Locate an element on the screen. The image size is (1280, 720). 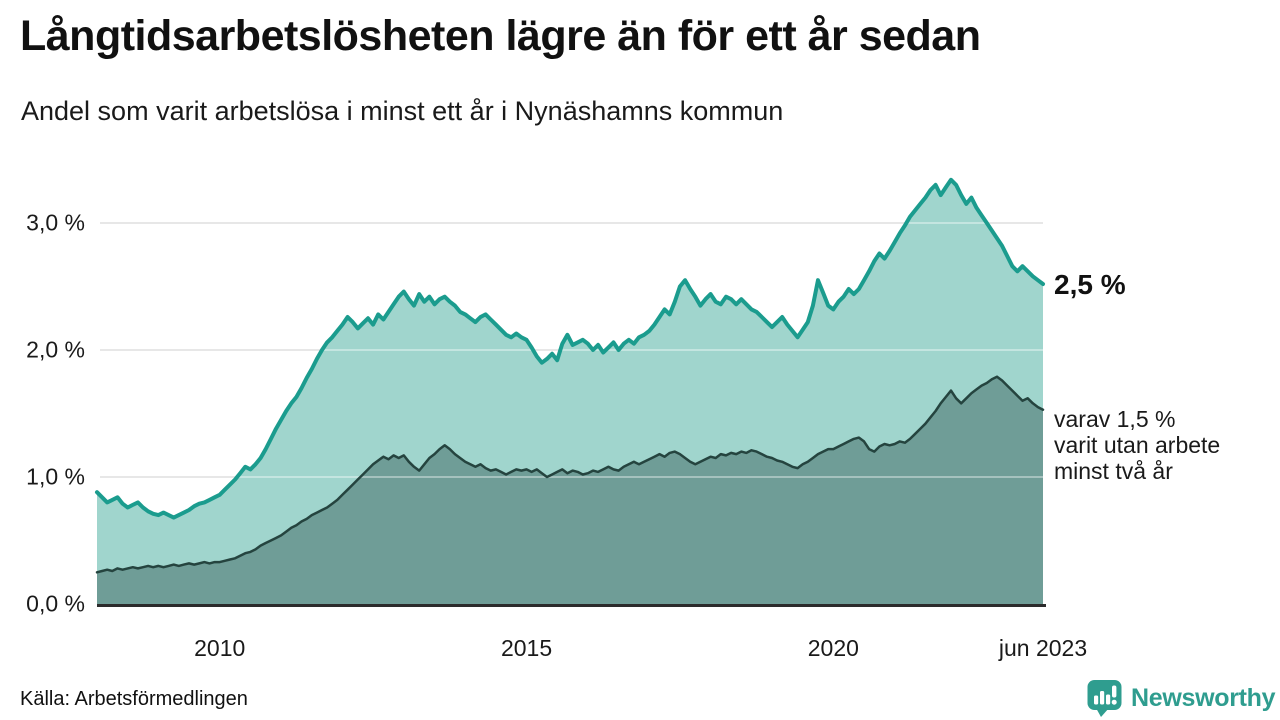
x-tick-label: 2010 is located at coordinates (220, 648).